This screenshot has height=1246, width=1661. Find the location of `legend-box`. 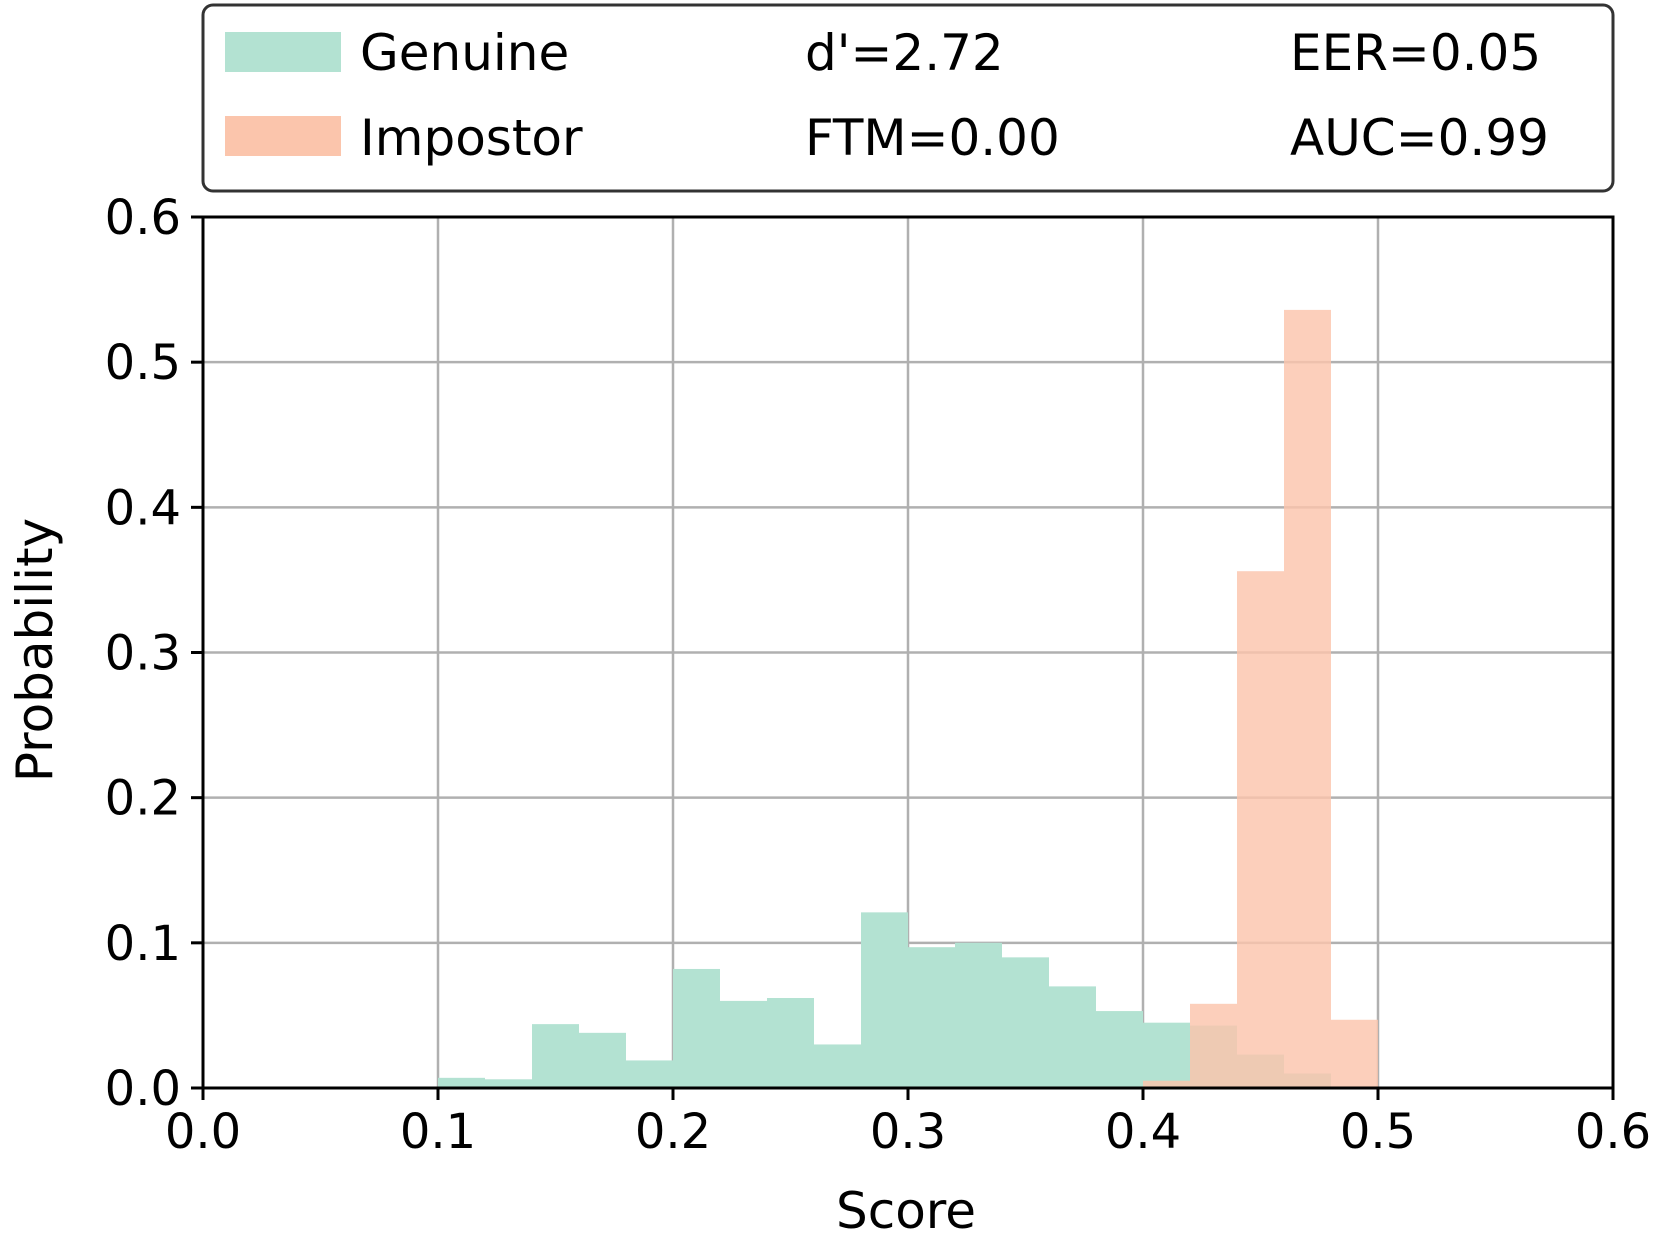

legend-box is located at coordinates (908, 98).